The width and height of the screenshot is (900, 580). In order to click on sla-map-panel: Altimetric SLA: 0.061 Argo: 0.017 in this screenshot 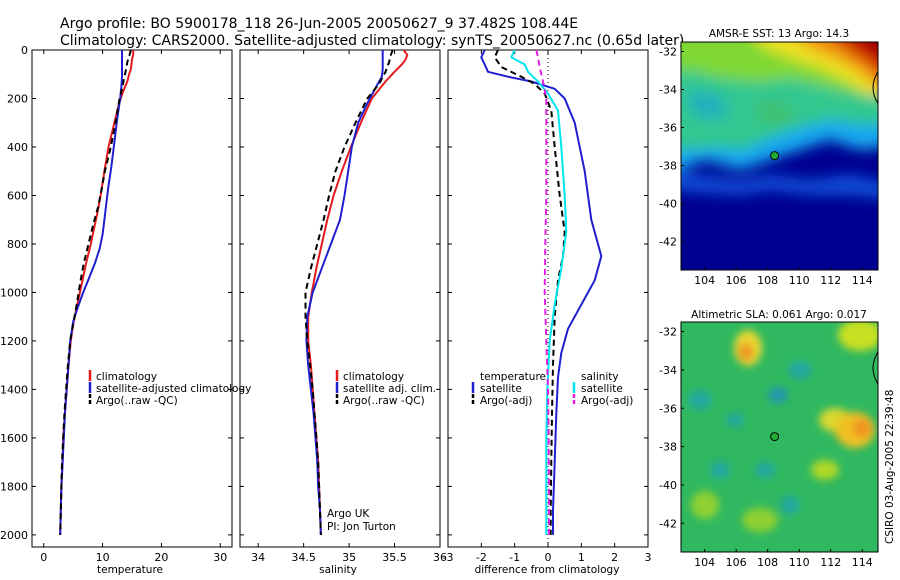, I will do `click(769, 439)`.